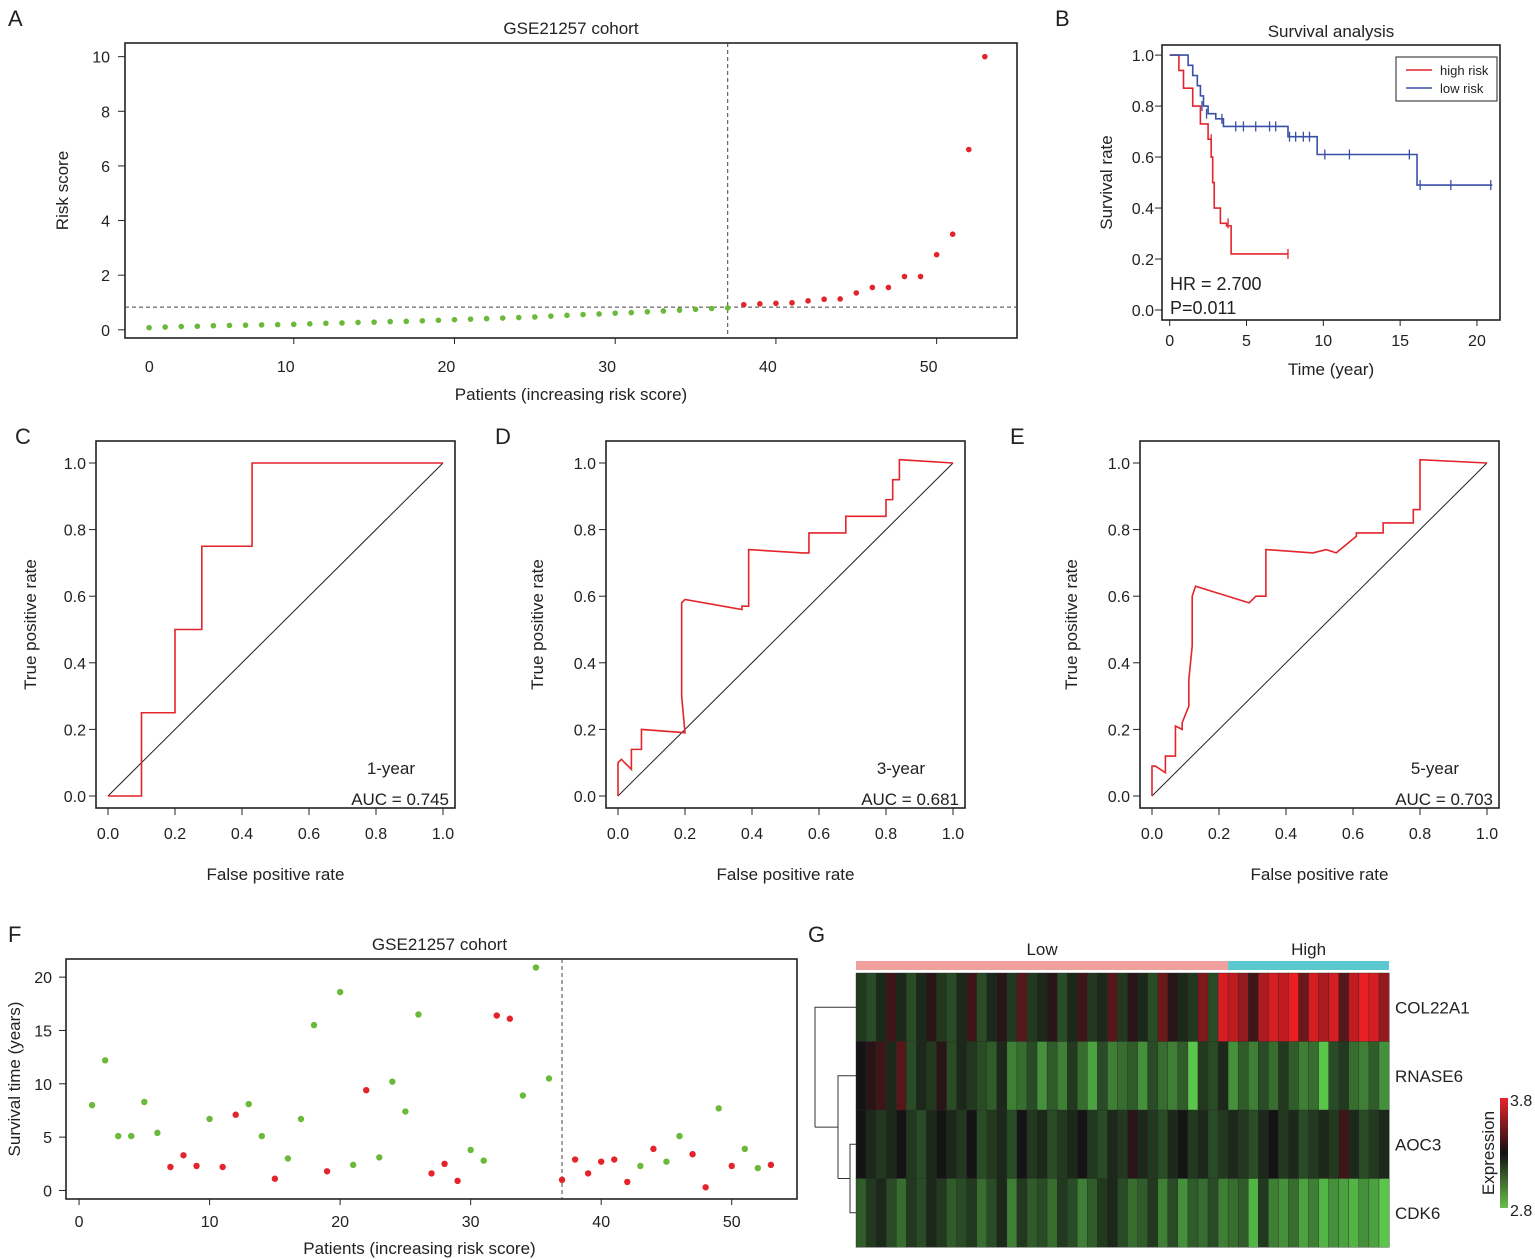 The width and height of the screenshot is (1535, 1259). Describe the element at coordinates (149, 367) in the screenshot. I see `x-tick-label: 0` at that location.